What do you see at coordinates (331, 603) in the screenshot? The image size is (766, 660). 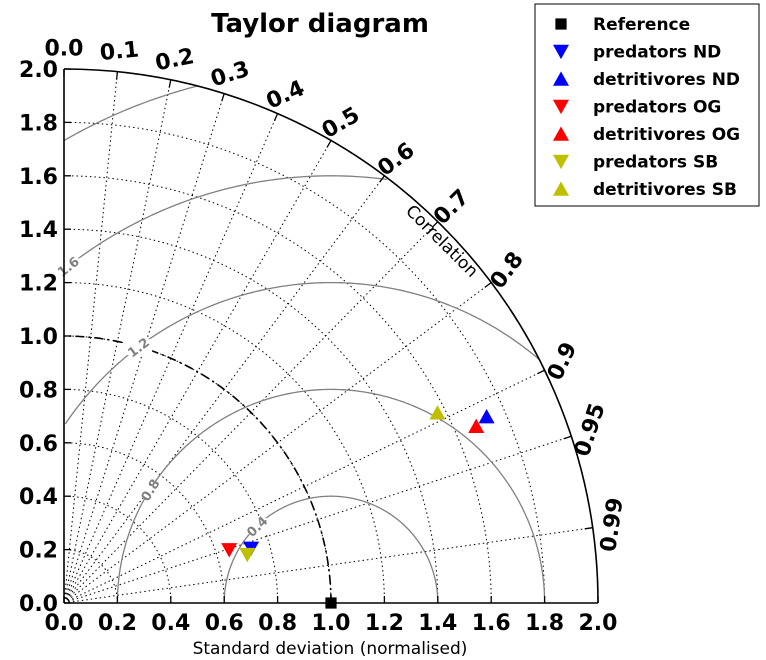 I see `point-reference` at bounding box center [331, 603].